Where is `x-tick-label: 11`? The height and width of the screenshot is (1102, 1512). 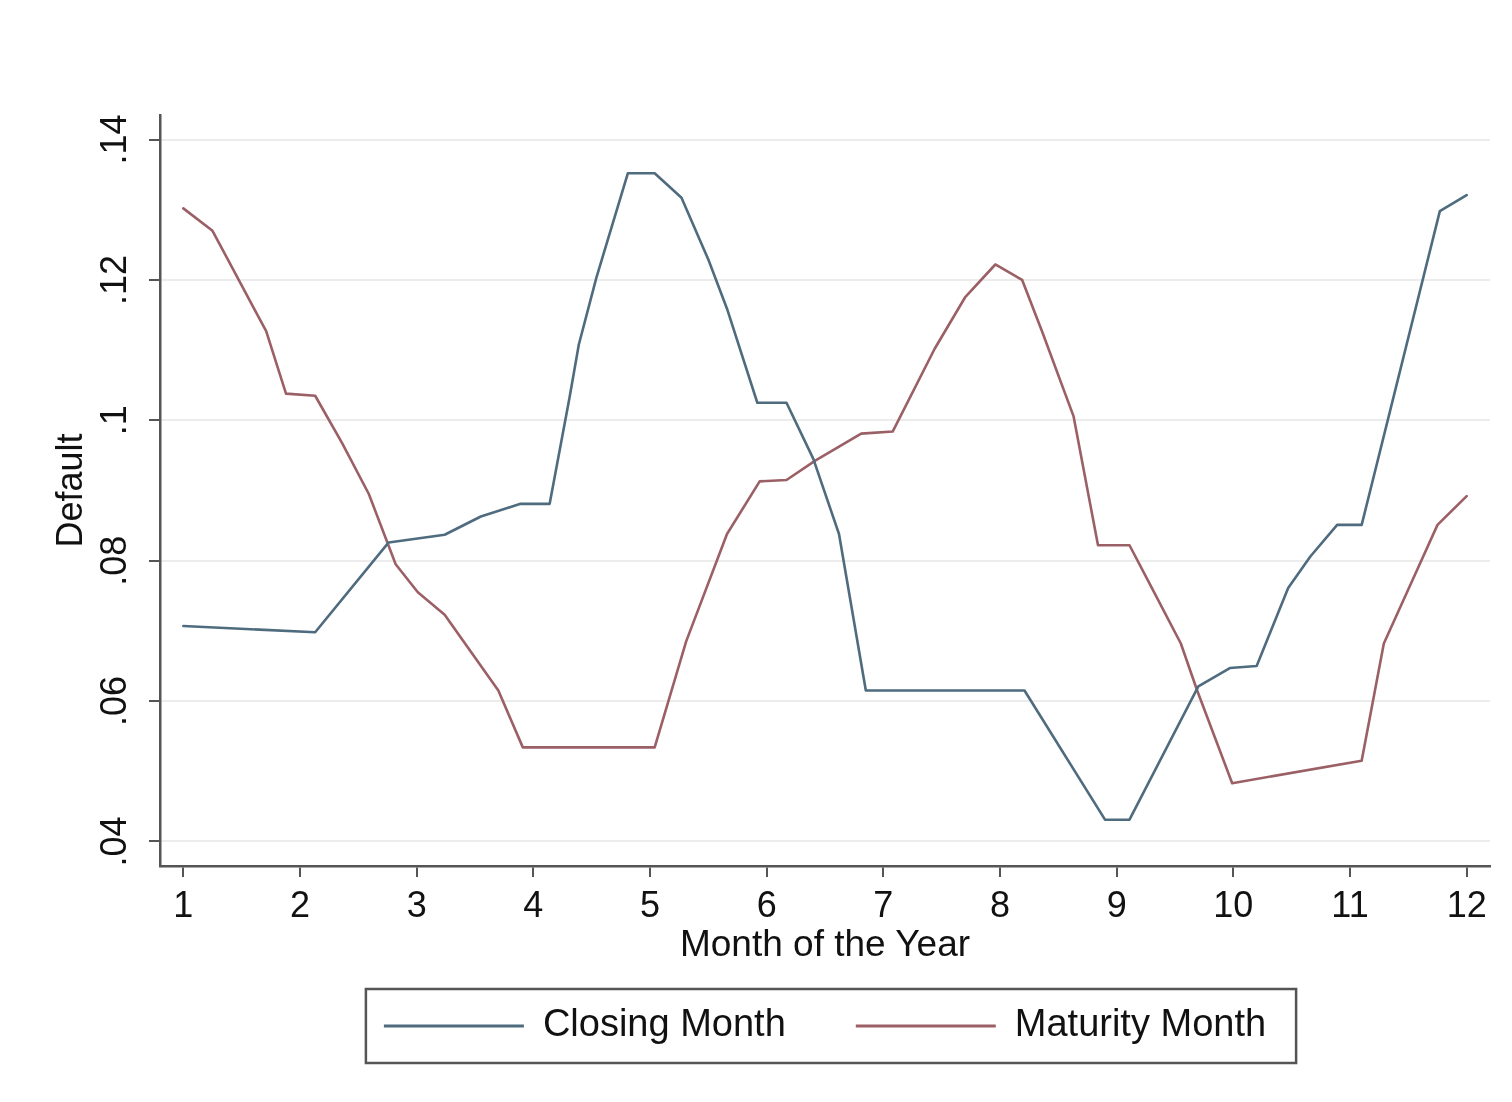 x-tick-label: 11 is located at coordinates (1350, 904).